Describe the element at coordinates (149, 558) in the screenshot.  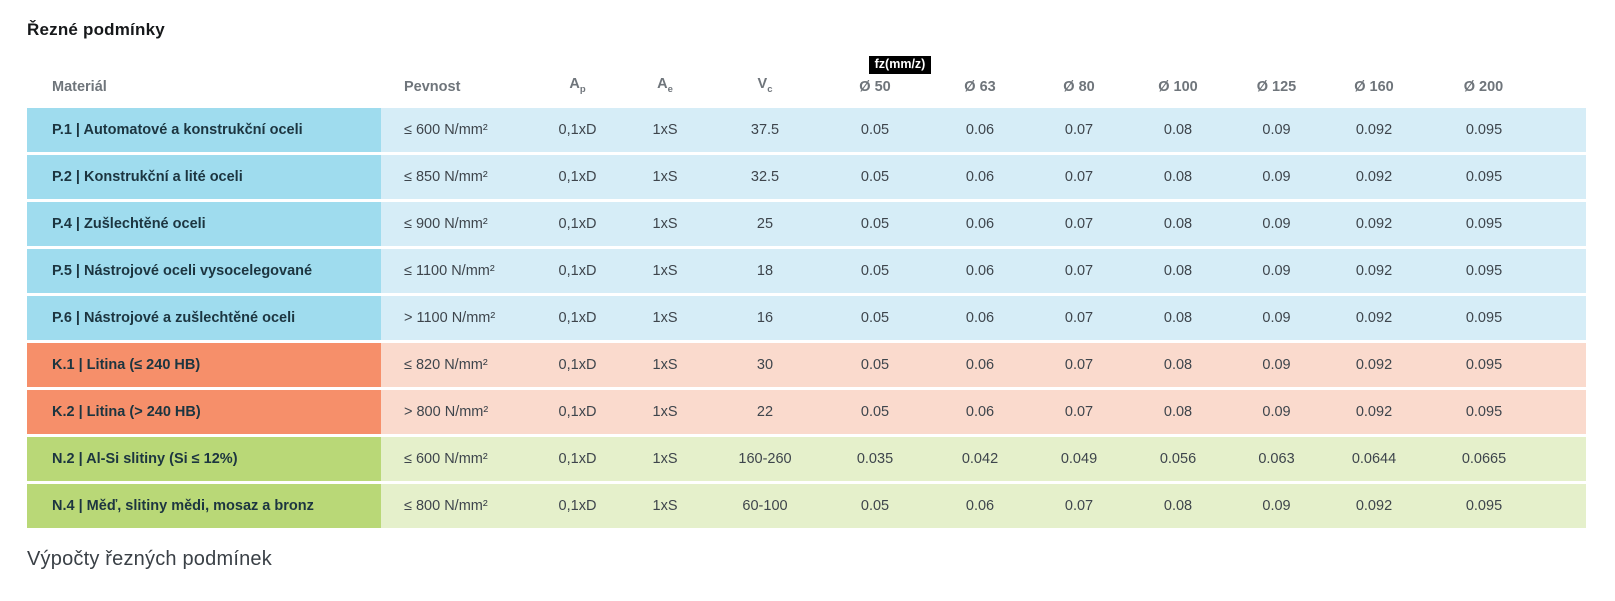
I see `section-heading-calculations: Výpočty řezných podmínek` at that location.